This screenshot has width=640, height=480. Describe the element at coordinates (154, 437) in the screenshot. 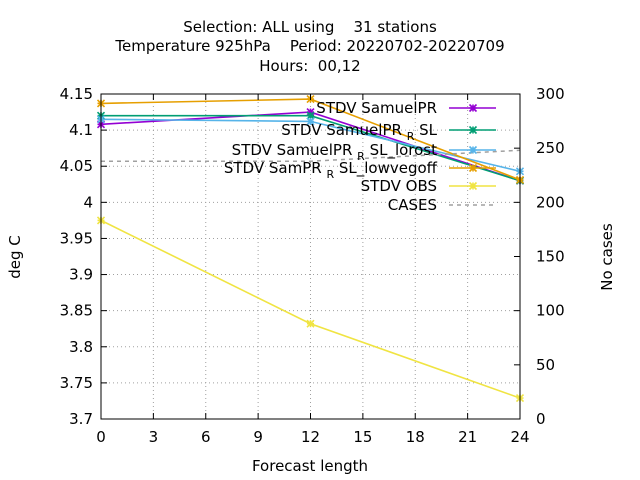

I see `x-tick-label: 3` at that location.